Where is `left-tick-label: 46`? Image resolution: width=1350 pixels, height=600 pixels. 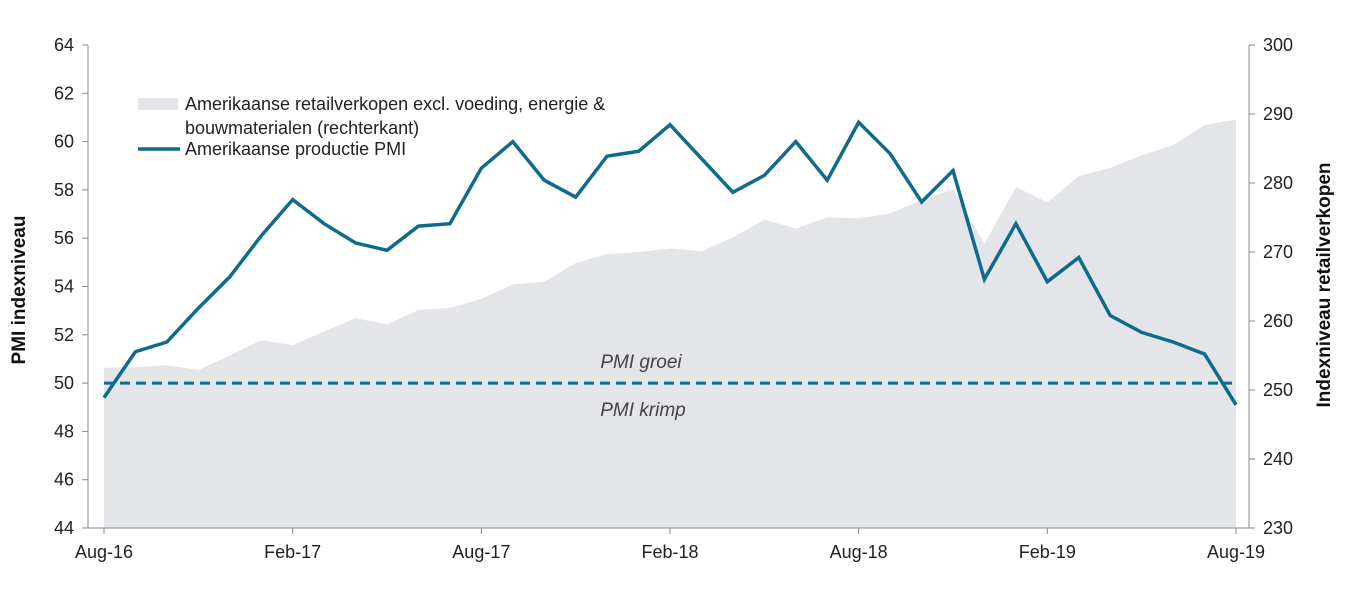
left-tick-label: 46 is located at coordinates (64, 480).